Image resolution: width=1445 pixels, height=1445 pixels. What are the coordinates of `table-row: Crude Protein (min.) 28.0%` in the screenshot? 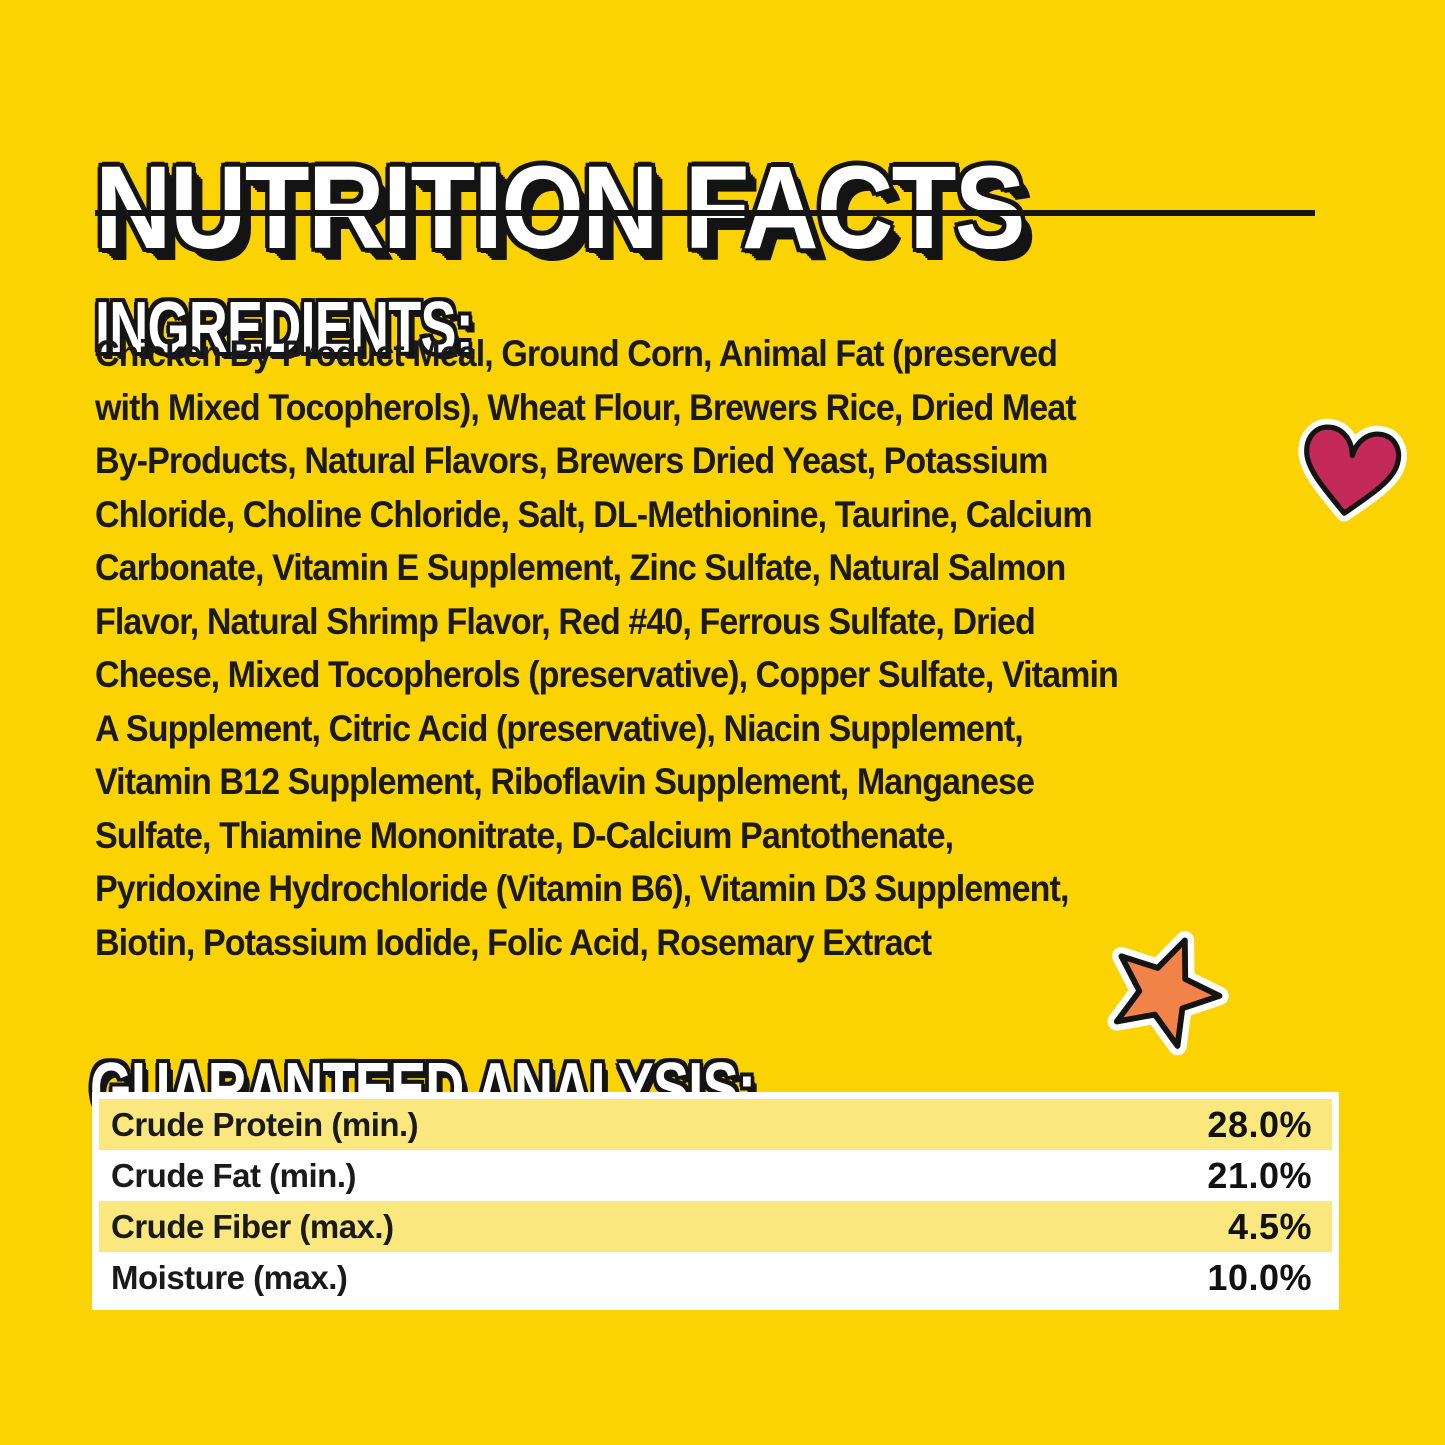 It's located at (715, 1124).